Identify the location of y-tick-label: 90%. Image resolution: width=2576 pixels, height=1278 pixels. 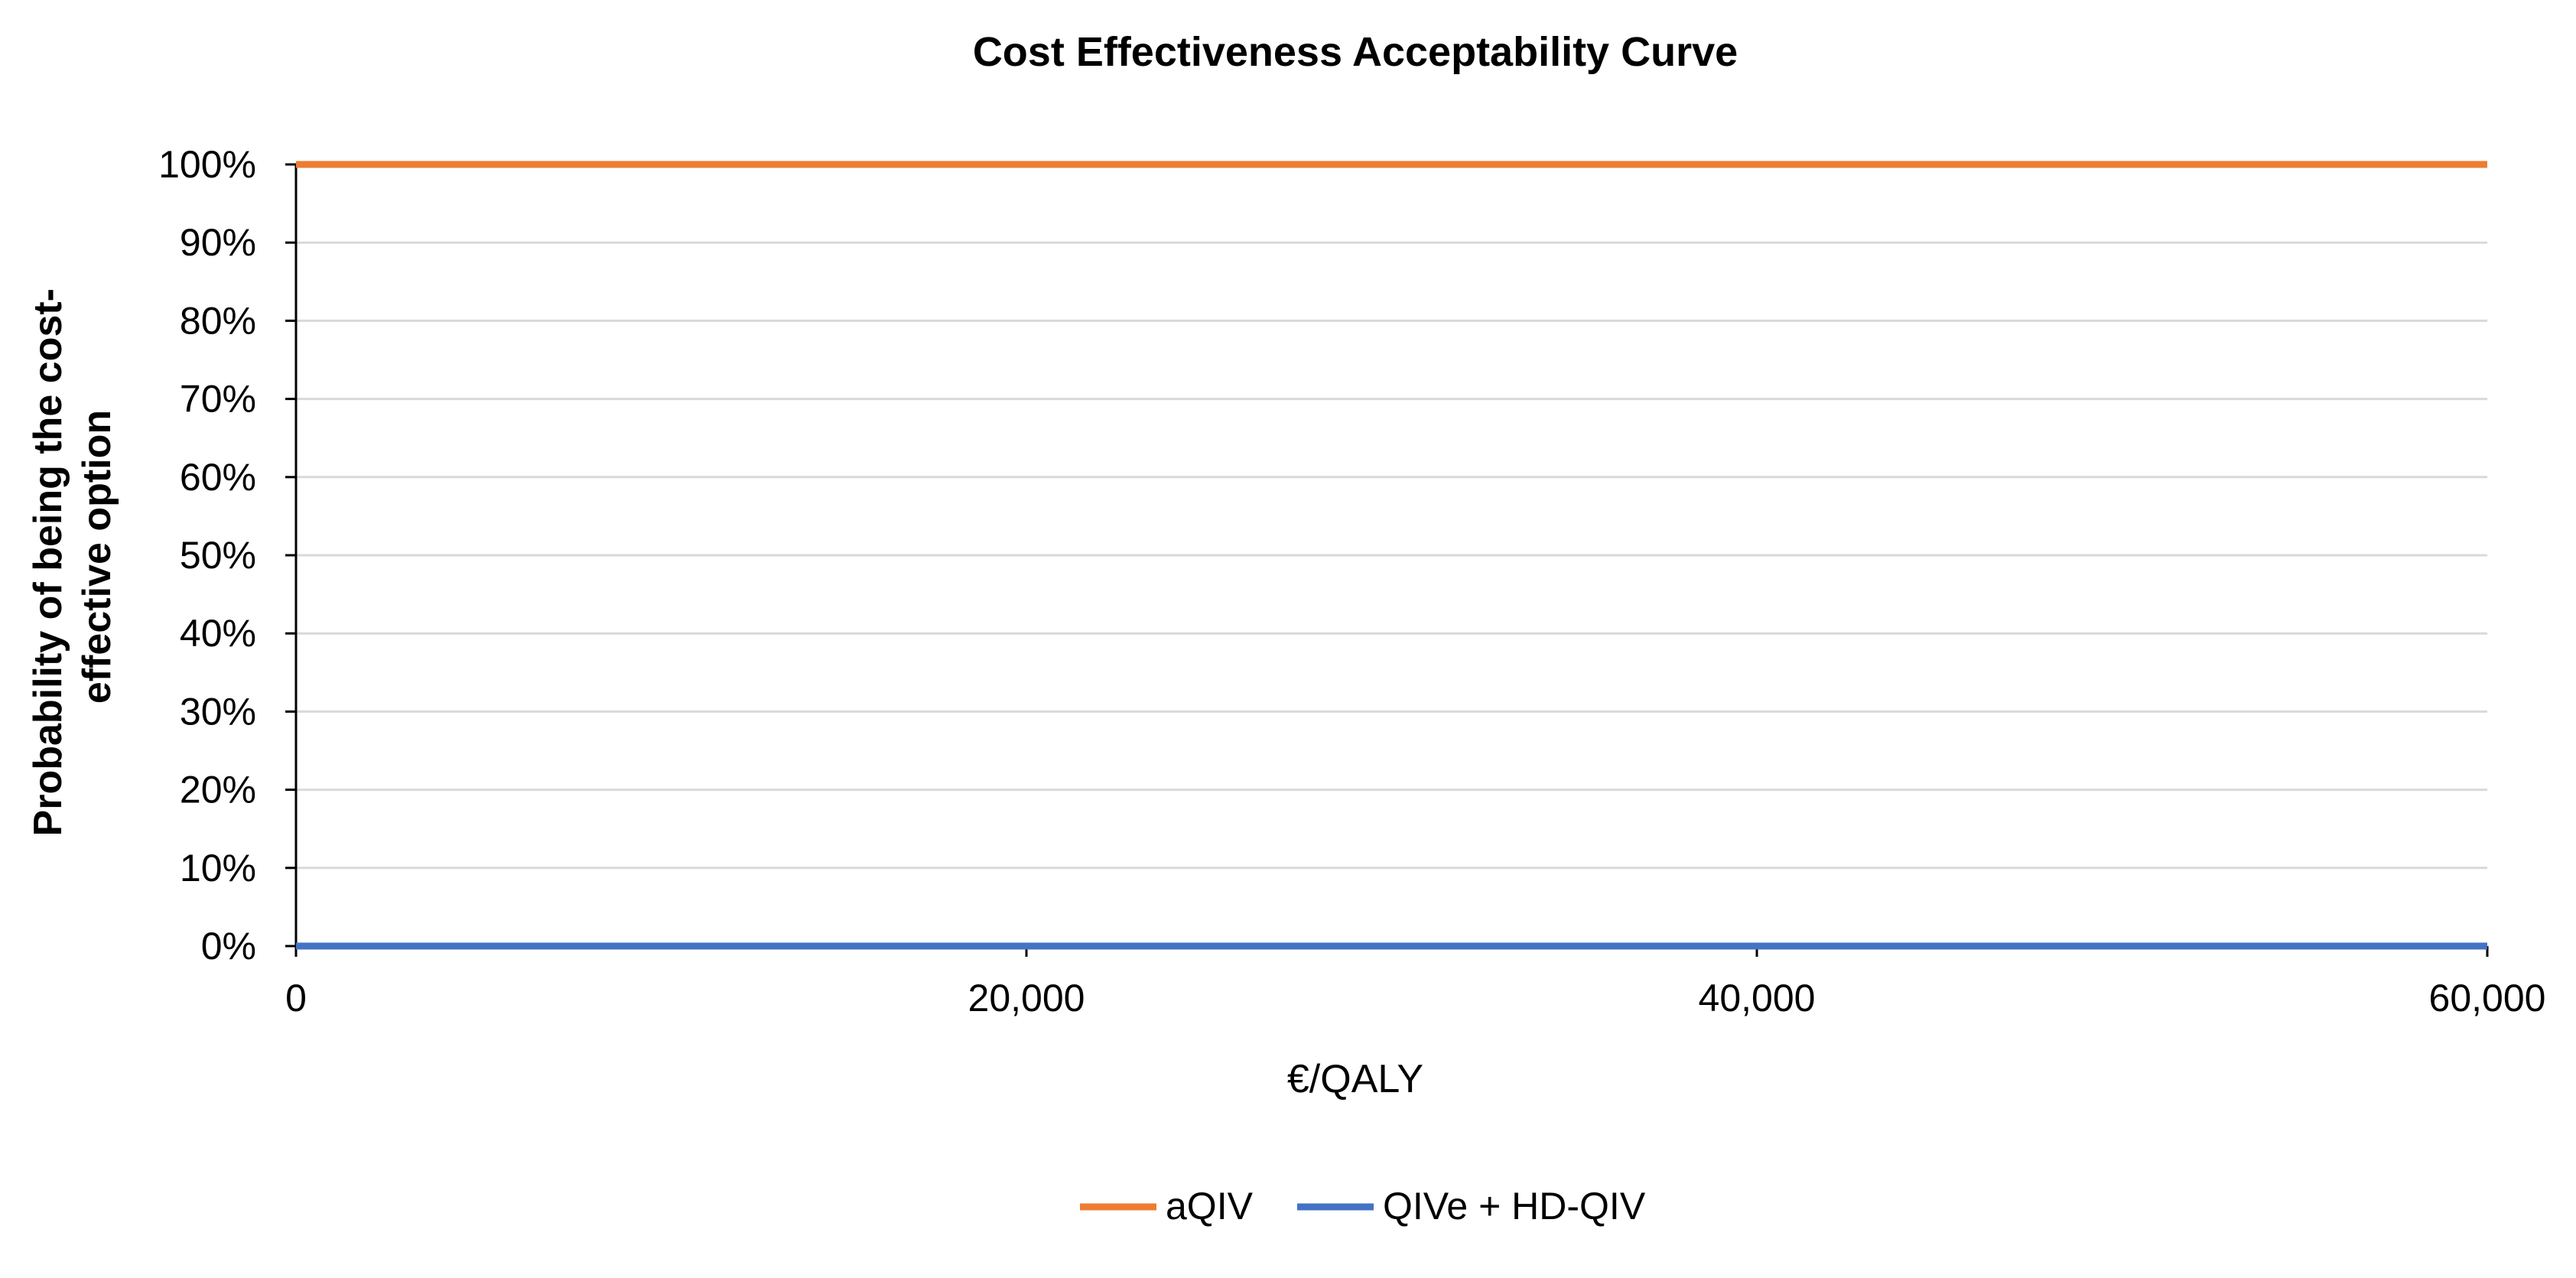
(218, 242).